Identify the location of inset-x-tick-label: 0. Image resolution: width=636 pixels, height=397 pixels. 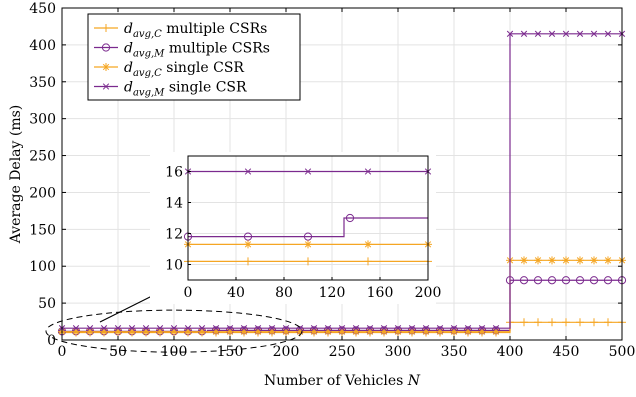
(188, 293).